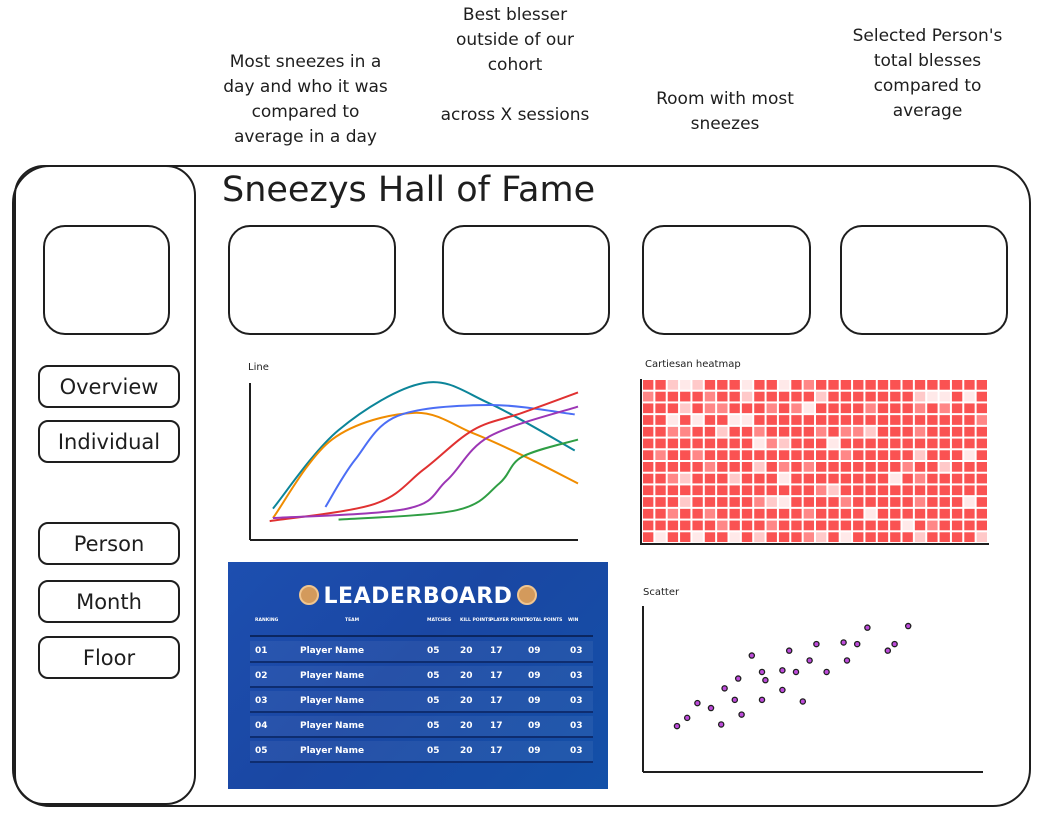 This screenshot has width=1064, height=824. What do you see at coordinates (109, 601) in the screenshot?
I see `filter-month-button: Month` at bounding box center [109, 601].